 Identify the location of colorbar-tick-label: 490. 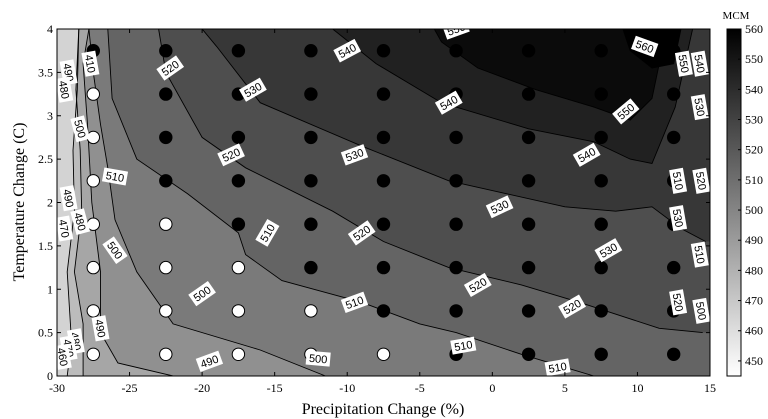
(754, 240).